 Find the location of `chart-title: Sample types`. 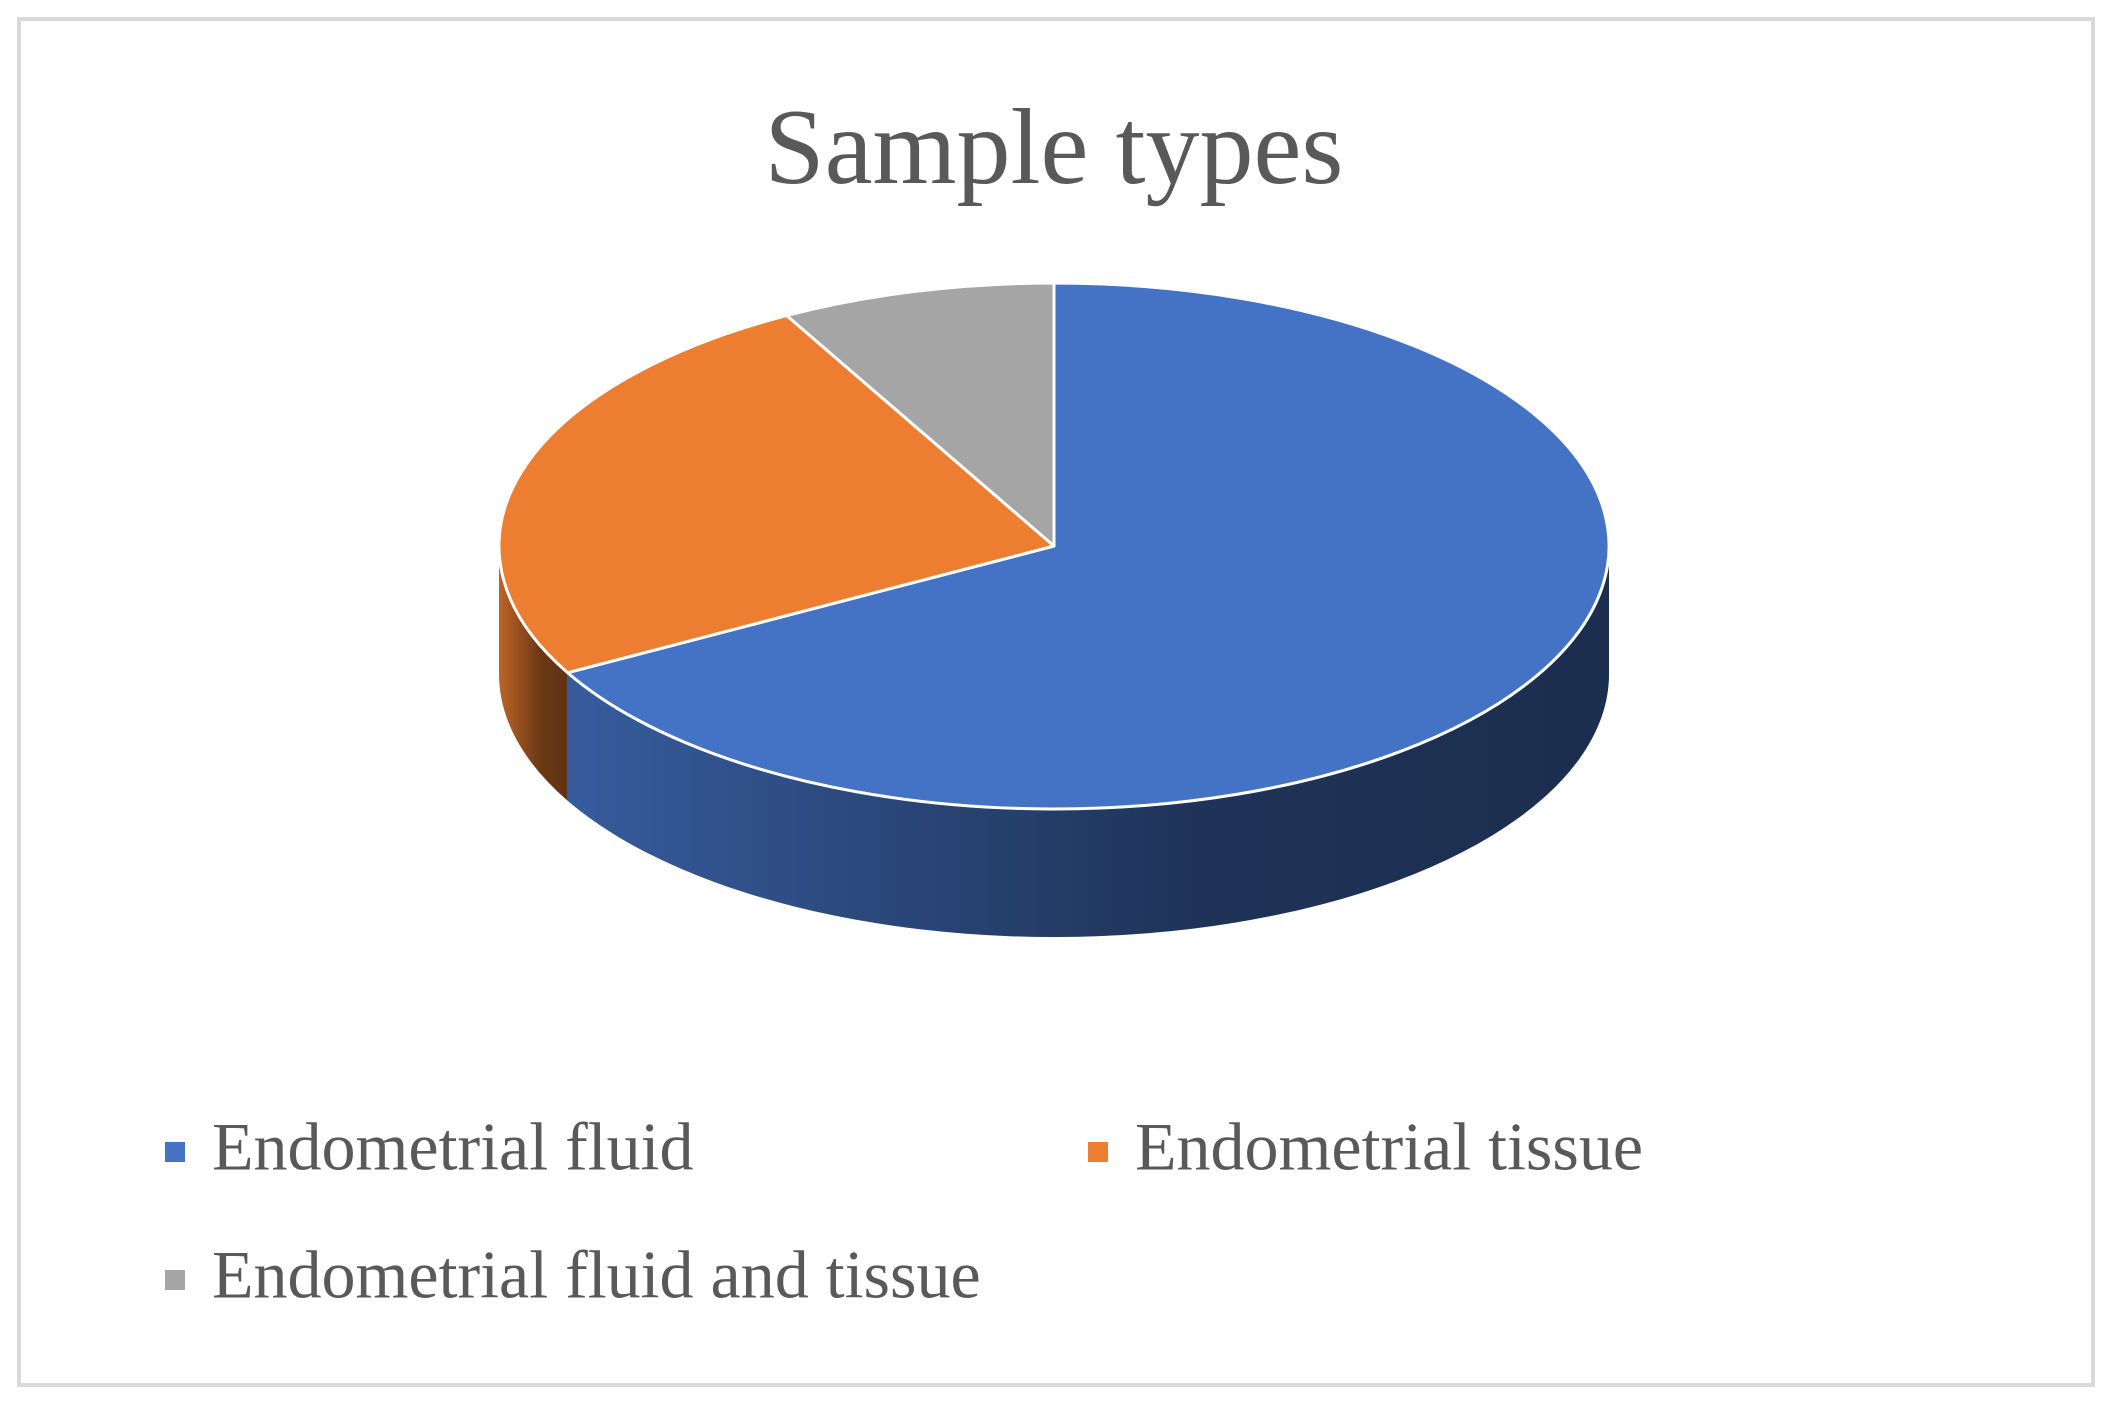

chart-title: Sample types is located at coordinates (1054, 147).